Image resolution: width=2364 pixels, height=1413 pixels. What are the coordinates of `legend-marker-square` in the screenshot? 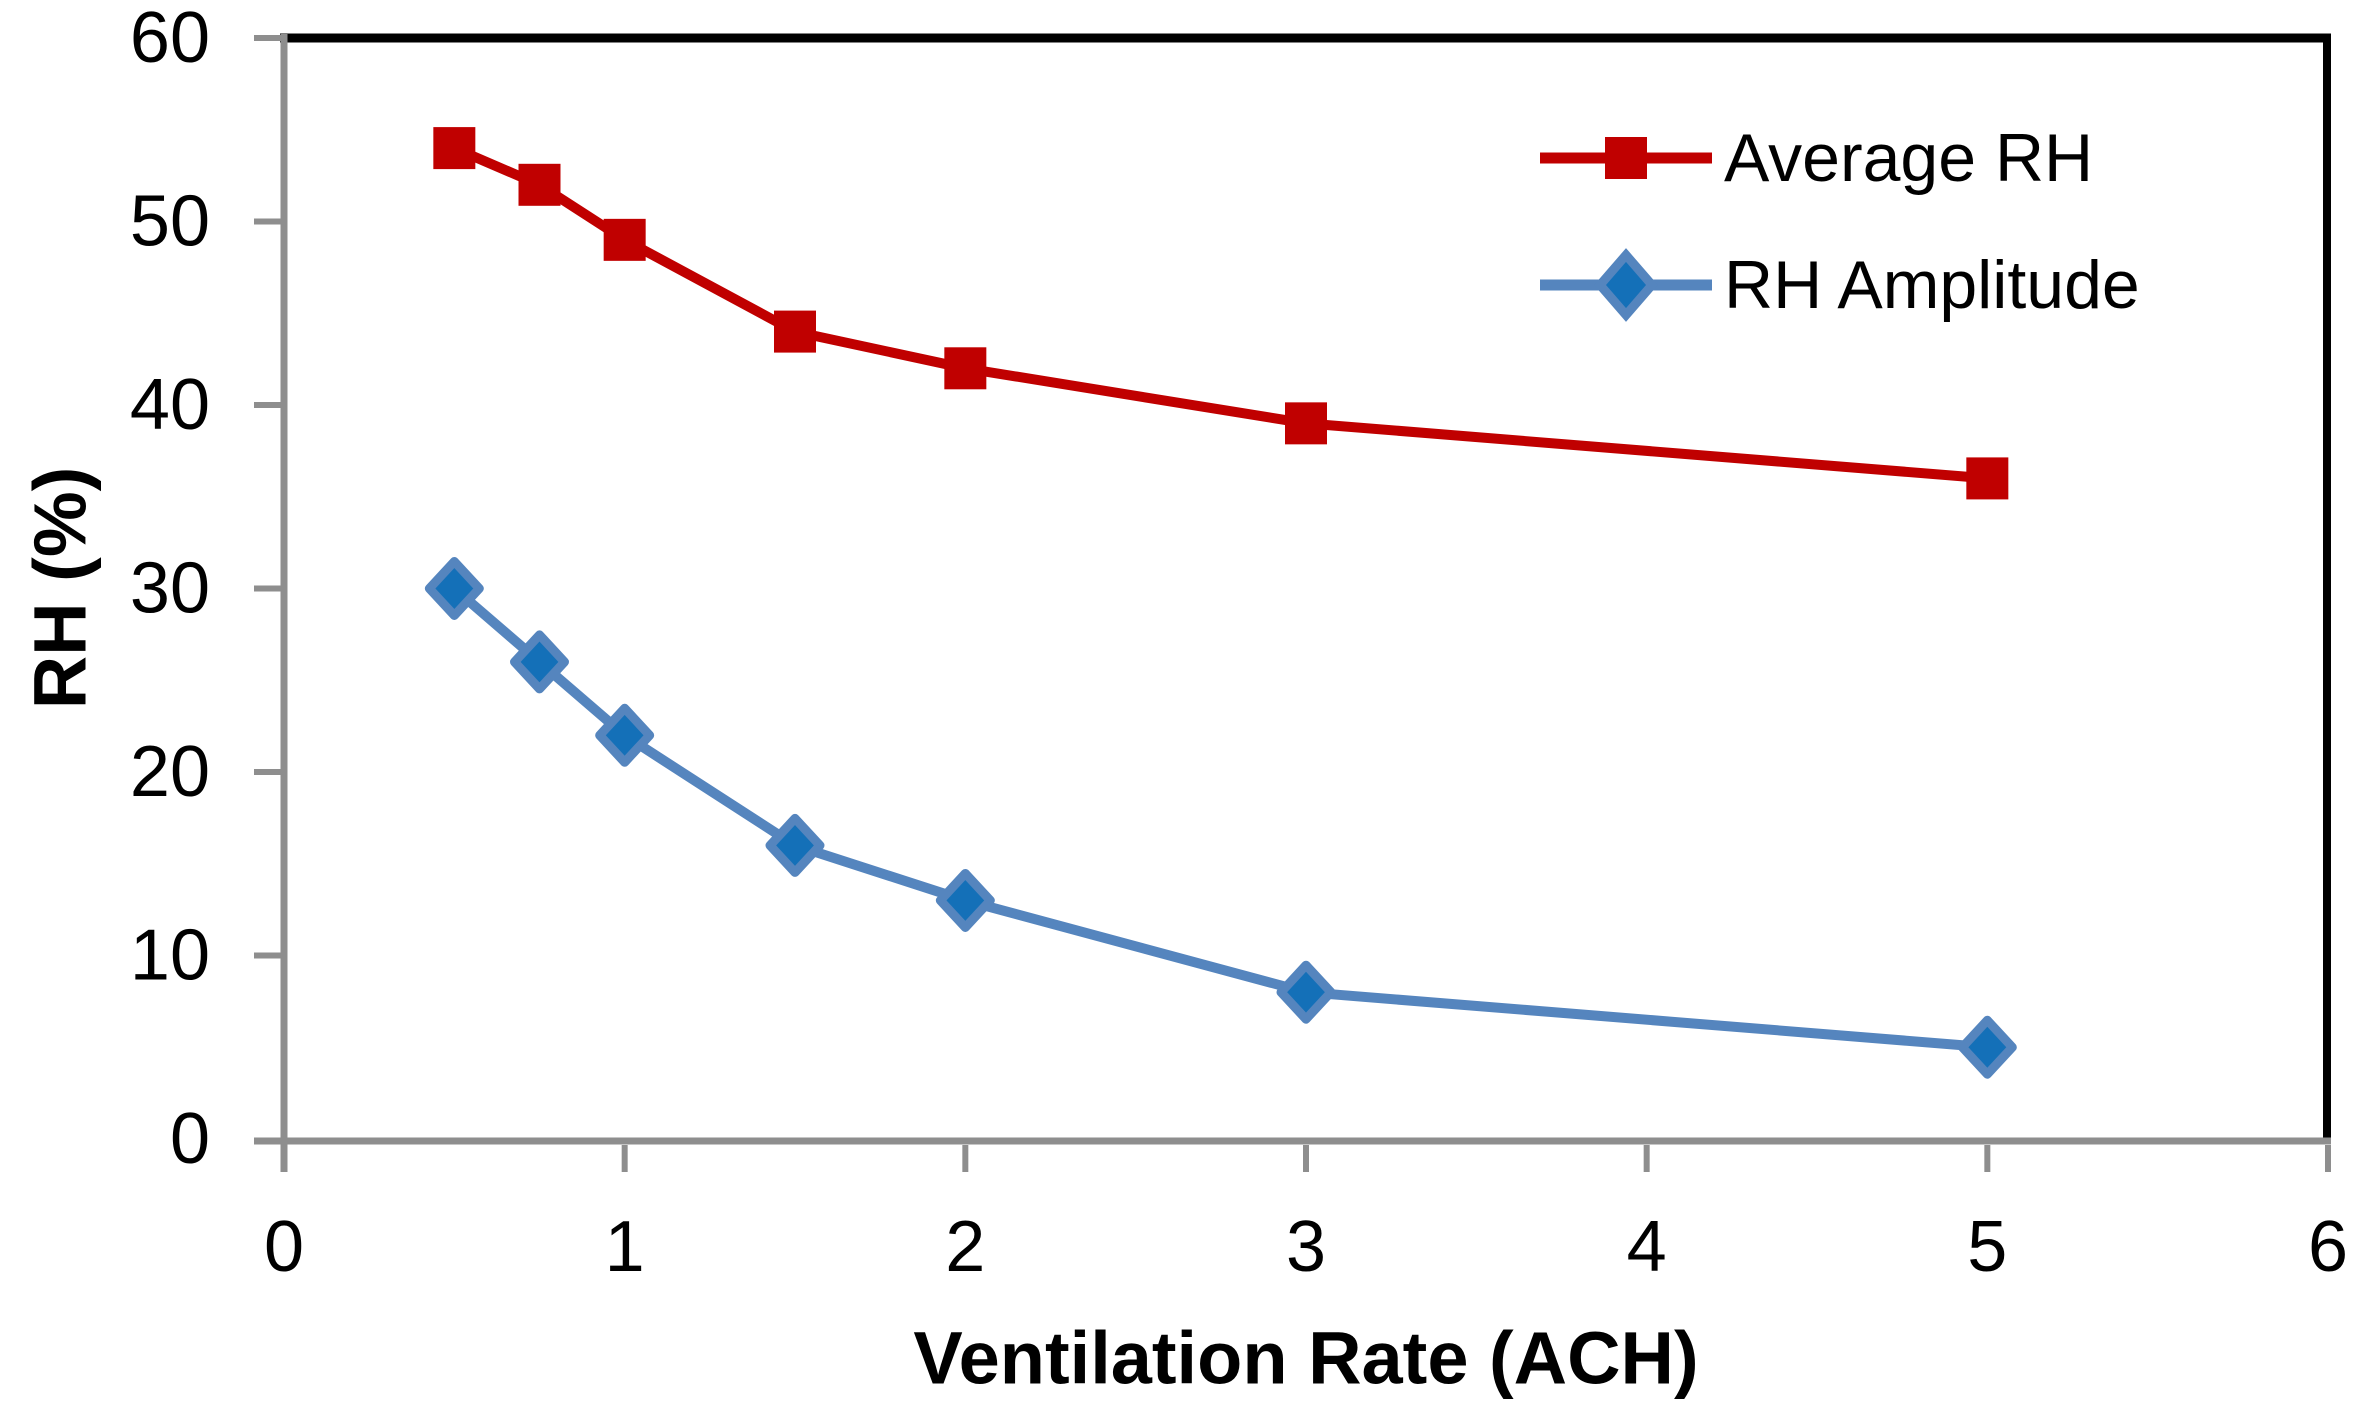 It's located at (1626, 158).